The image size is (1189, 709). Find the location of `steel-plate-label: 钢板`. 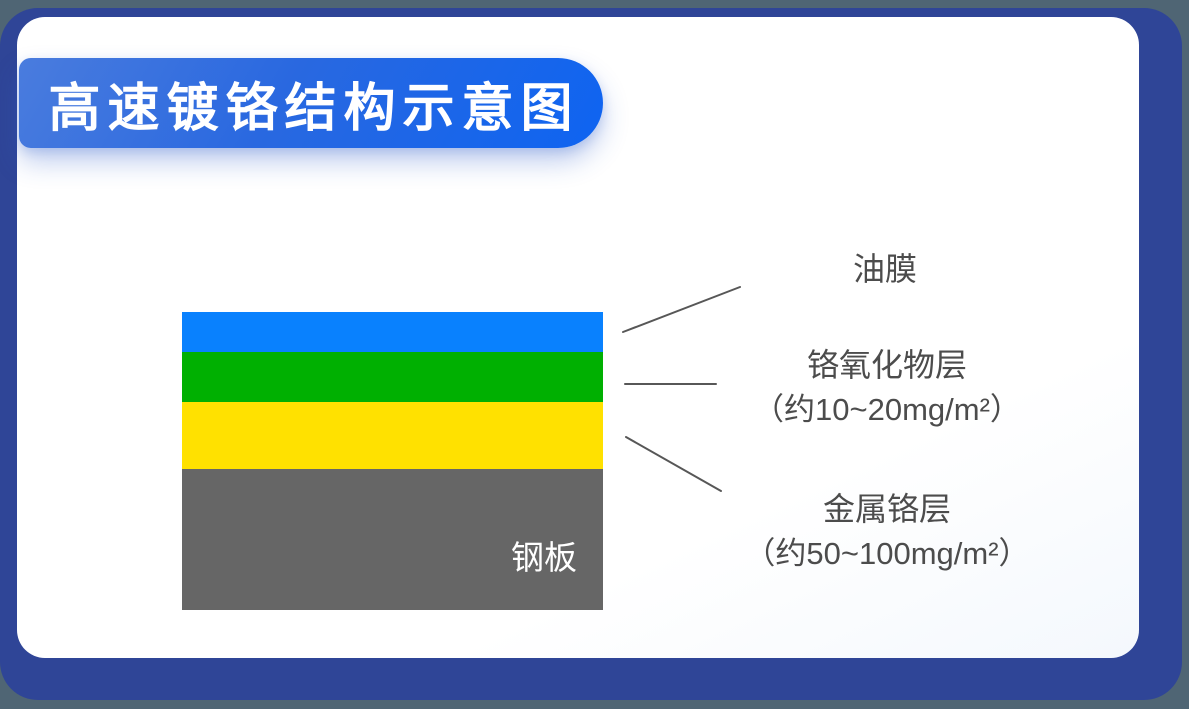

steel-plate-label: 钢板 is located at coordinates (544, 557).